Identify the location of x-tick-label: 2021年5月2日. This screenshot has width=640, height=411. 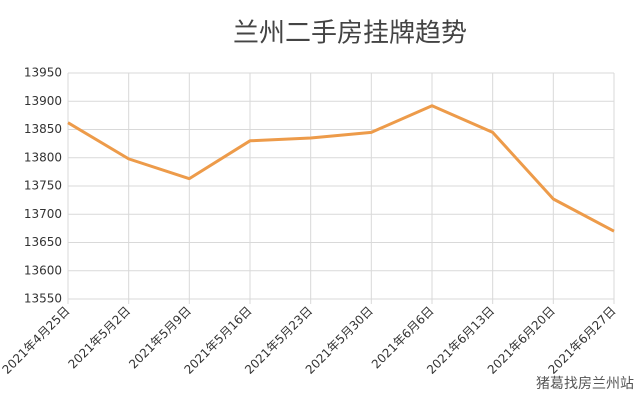
(100, 338).